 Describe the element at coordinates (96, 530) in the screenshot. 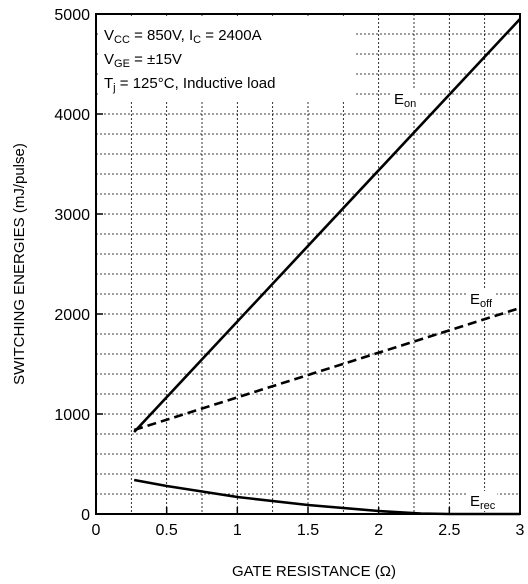

I see `x-tick-label: 0` at that location.